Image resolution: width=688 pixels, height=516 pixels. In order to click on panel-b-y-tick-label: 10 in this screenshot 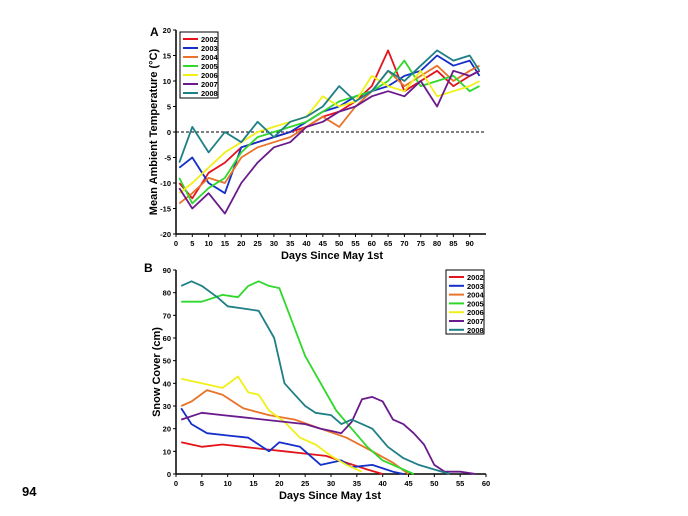, I will do `click(167, 451)`.